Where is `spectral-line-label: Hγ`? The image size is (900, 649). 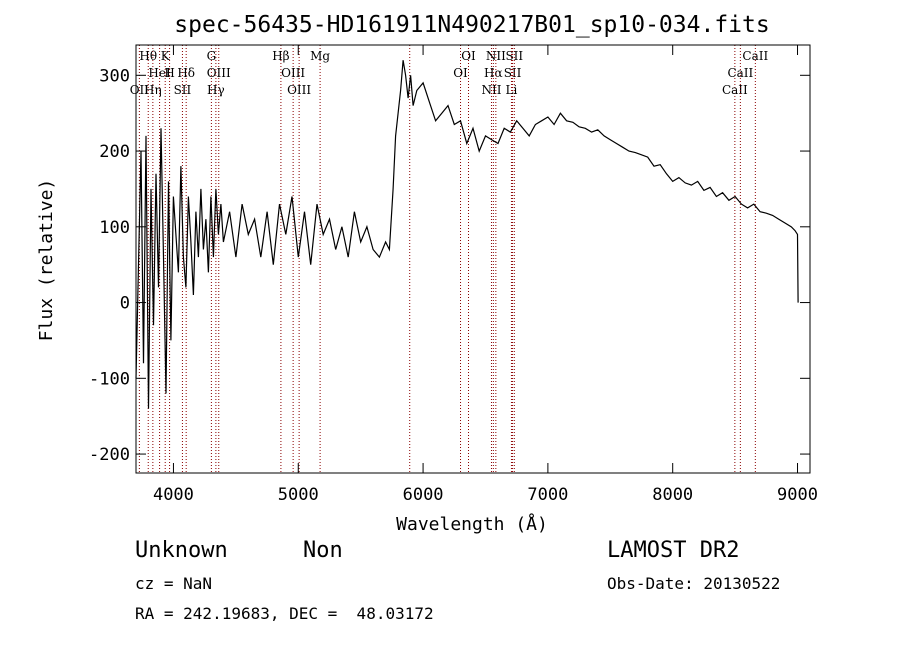 spectral-line-label: Hγ is located at coordinates (216, 90).